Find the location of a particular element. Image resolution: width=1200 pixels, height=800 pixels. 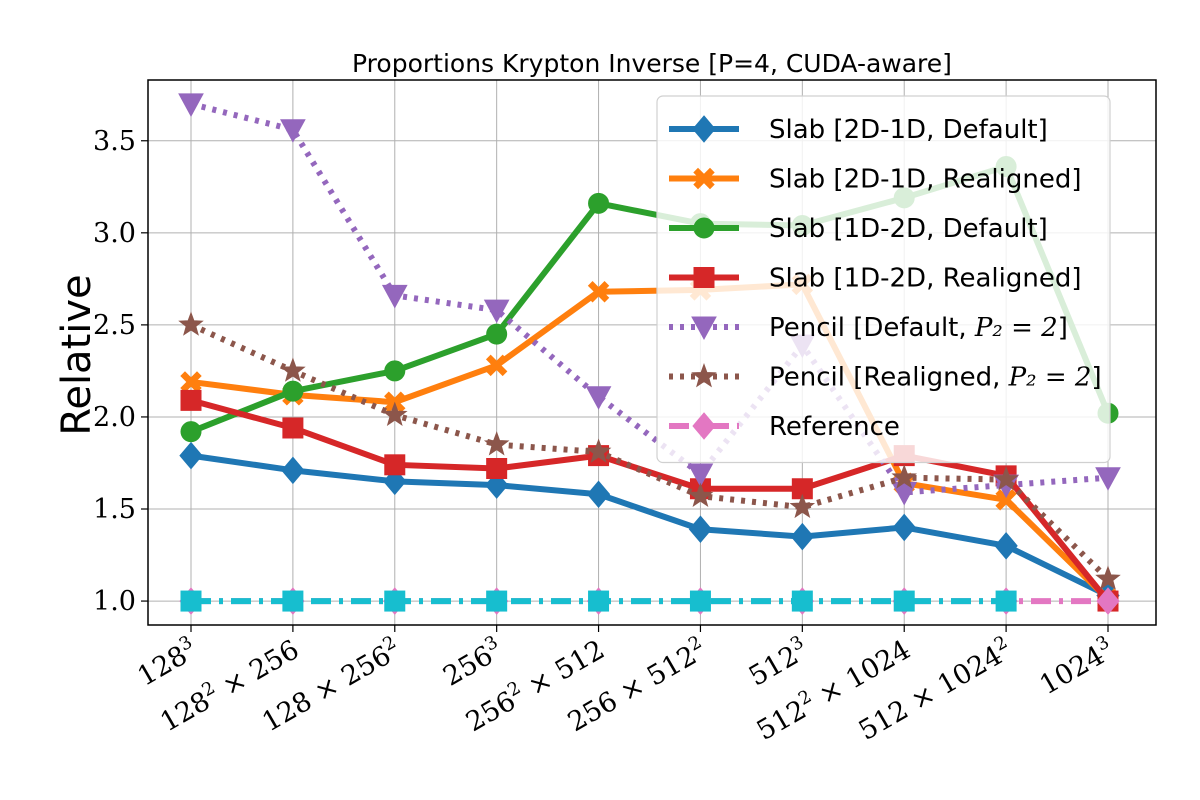

series-line is located at coordinates (650, 525).